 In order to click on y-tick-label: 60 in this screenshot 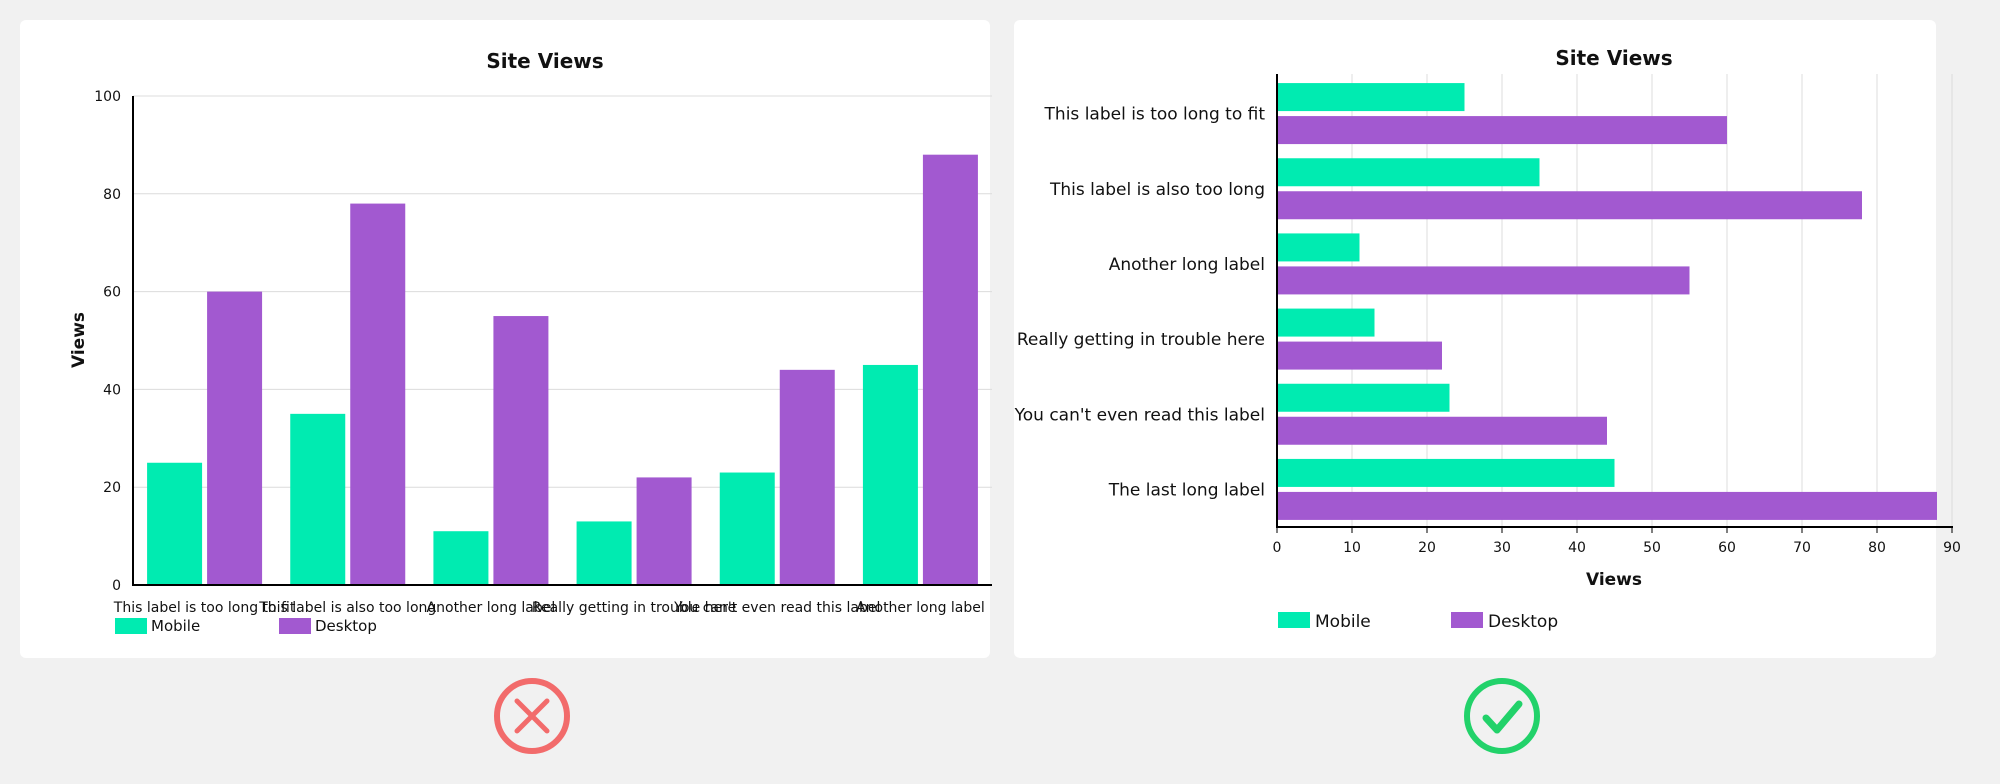, I will do `click(112, 293)`.